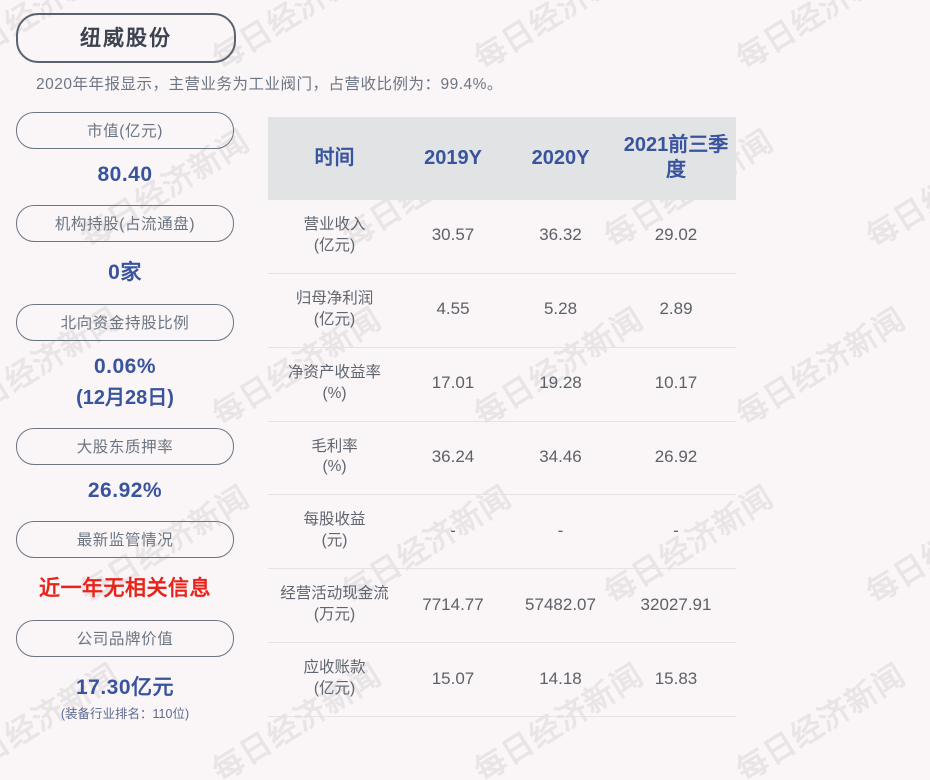 The height and width of the screenshot is (780, 930). I want to click on row-metric-name: 营业收入, so click(334, 224).